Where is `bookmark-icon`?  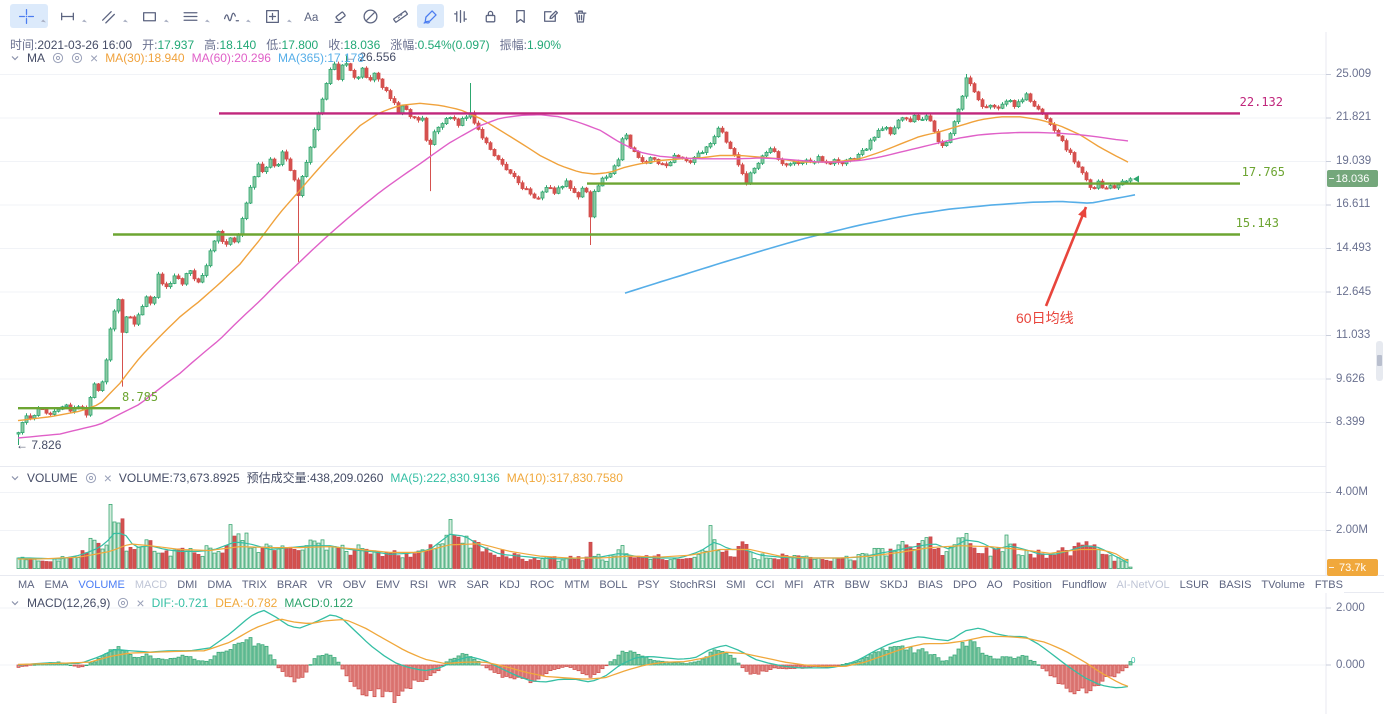
bookmark-icon is located at coordinates (520, 16).